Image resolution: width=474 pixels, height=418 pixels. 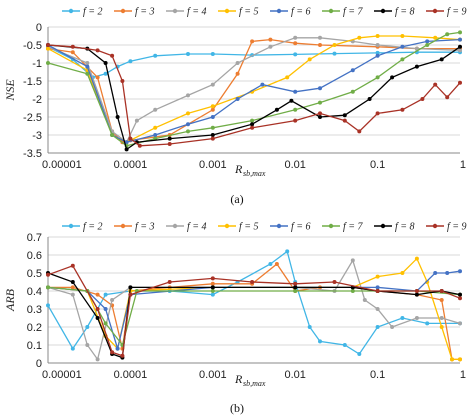 What do you see at coordinates (249, 12) in the screenshot?
I see `chart-a-legend-label: f = 5` at bounding box center [249, 12].